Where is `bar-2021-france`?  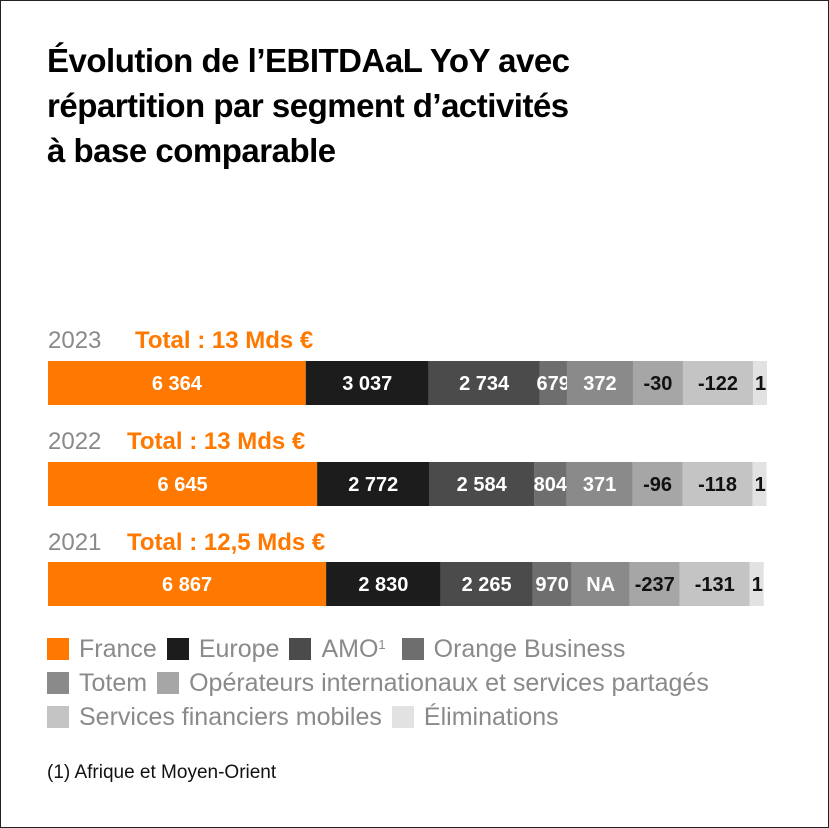
bar-2021-france is located at coordinates (187, 584).